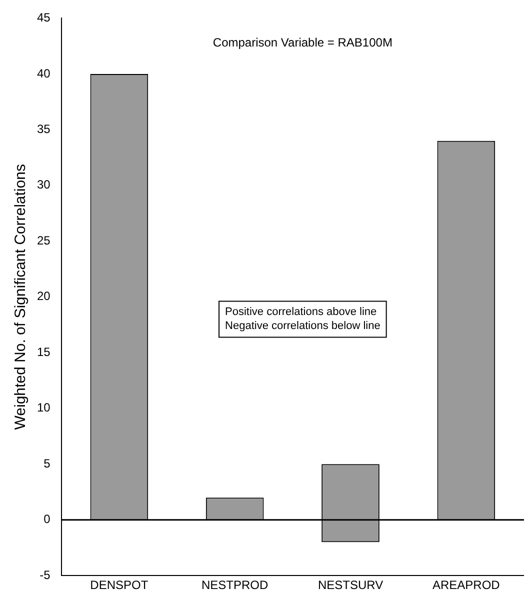 Image resolution: width=532 pixels, height=604 pixels. I want to click on y-tick-label: 35, so click(43, 129).